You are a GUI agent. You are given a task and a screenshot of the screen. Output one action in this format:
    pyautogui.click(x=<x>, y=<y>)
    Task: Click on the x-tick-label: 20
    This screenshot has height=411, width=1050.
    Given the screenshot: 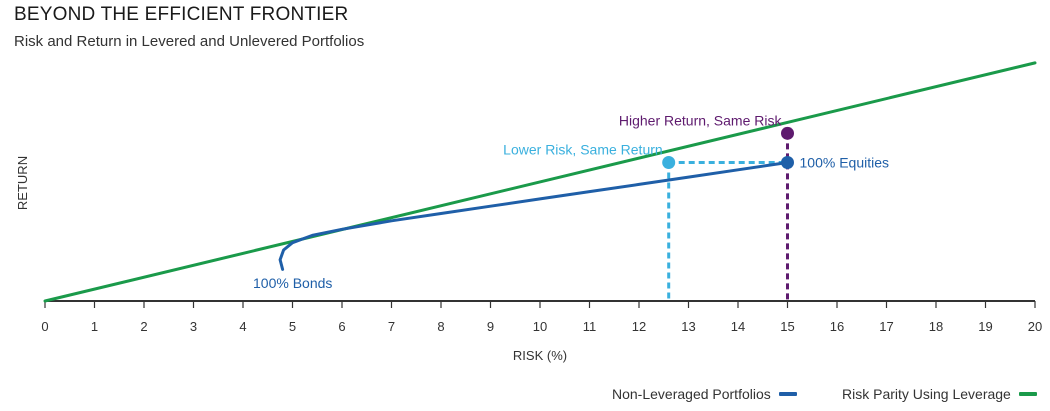 What is the action you would take?
    pyautogui.click(x=1035, y=326)
    